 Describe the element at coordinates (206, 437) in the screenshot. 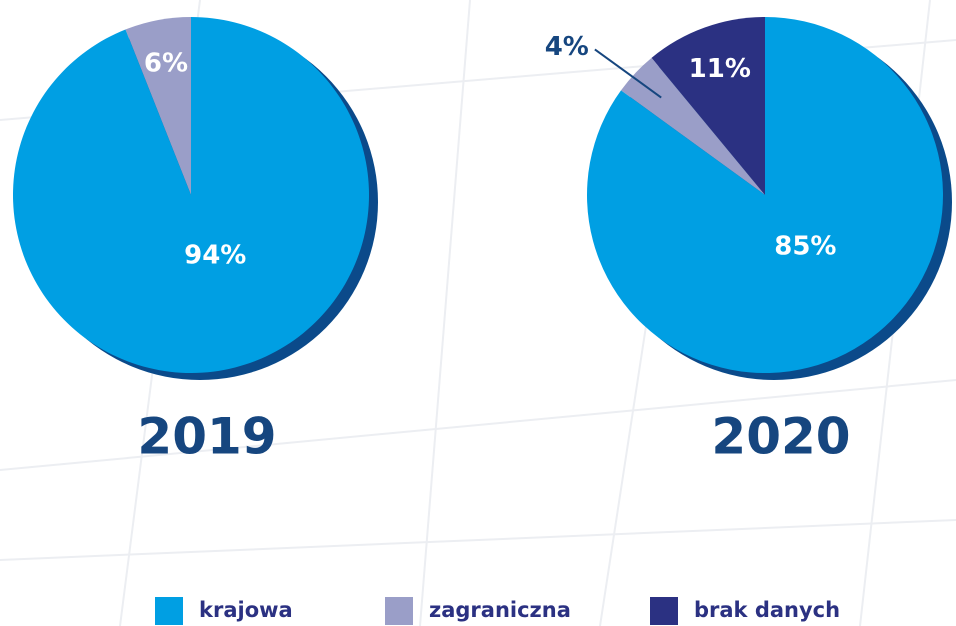

I see `year-title: 2019` at that location.